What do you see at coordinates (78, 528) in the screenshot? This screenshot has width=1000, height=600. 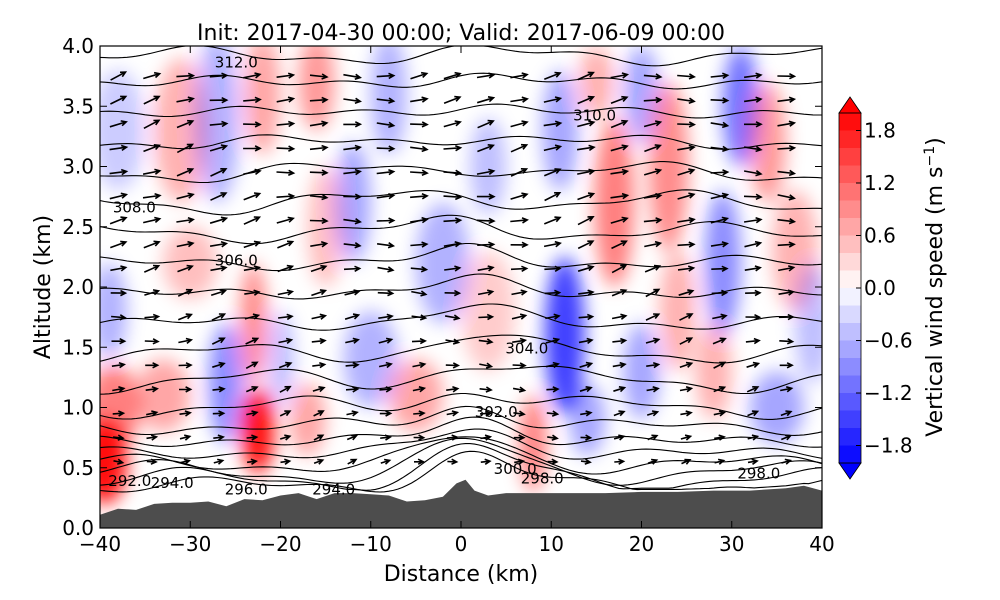 I see `y-tick-label: 0.0` at bounding box center [78, 528].